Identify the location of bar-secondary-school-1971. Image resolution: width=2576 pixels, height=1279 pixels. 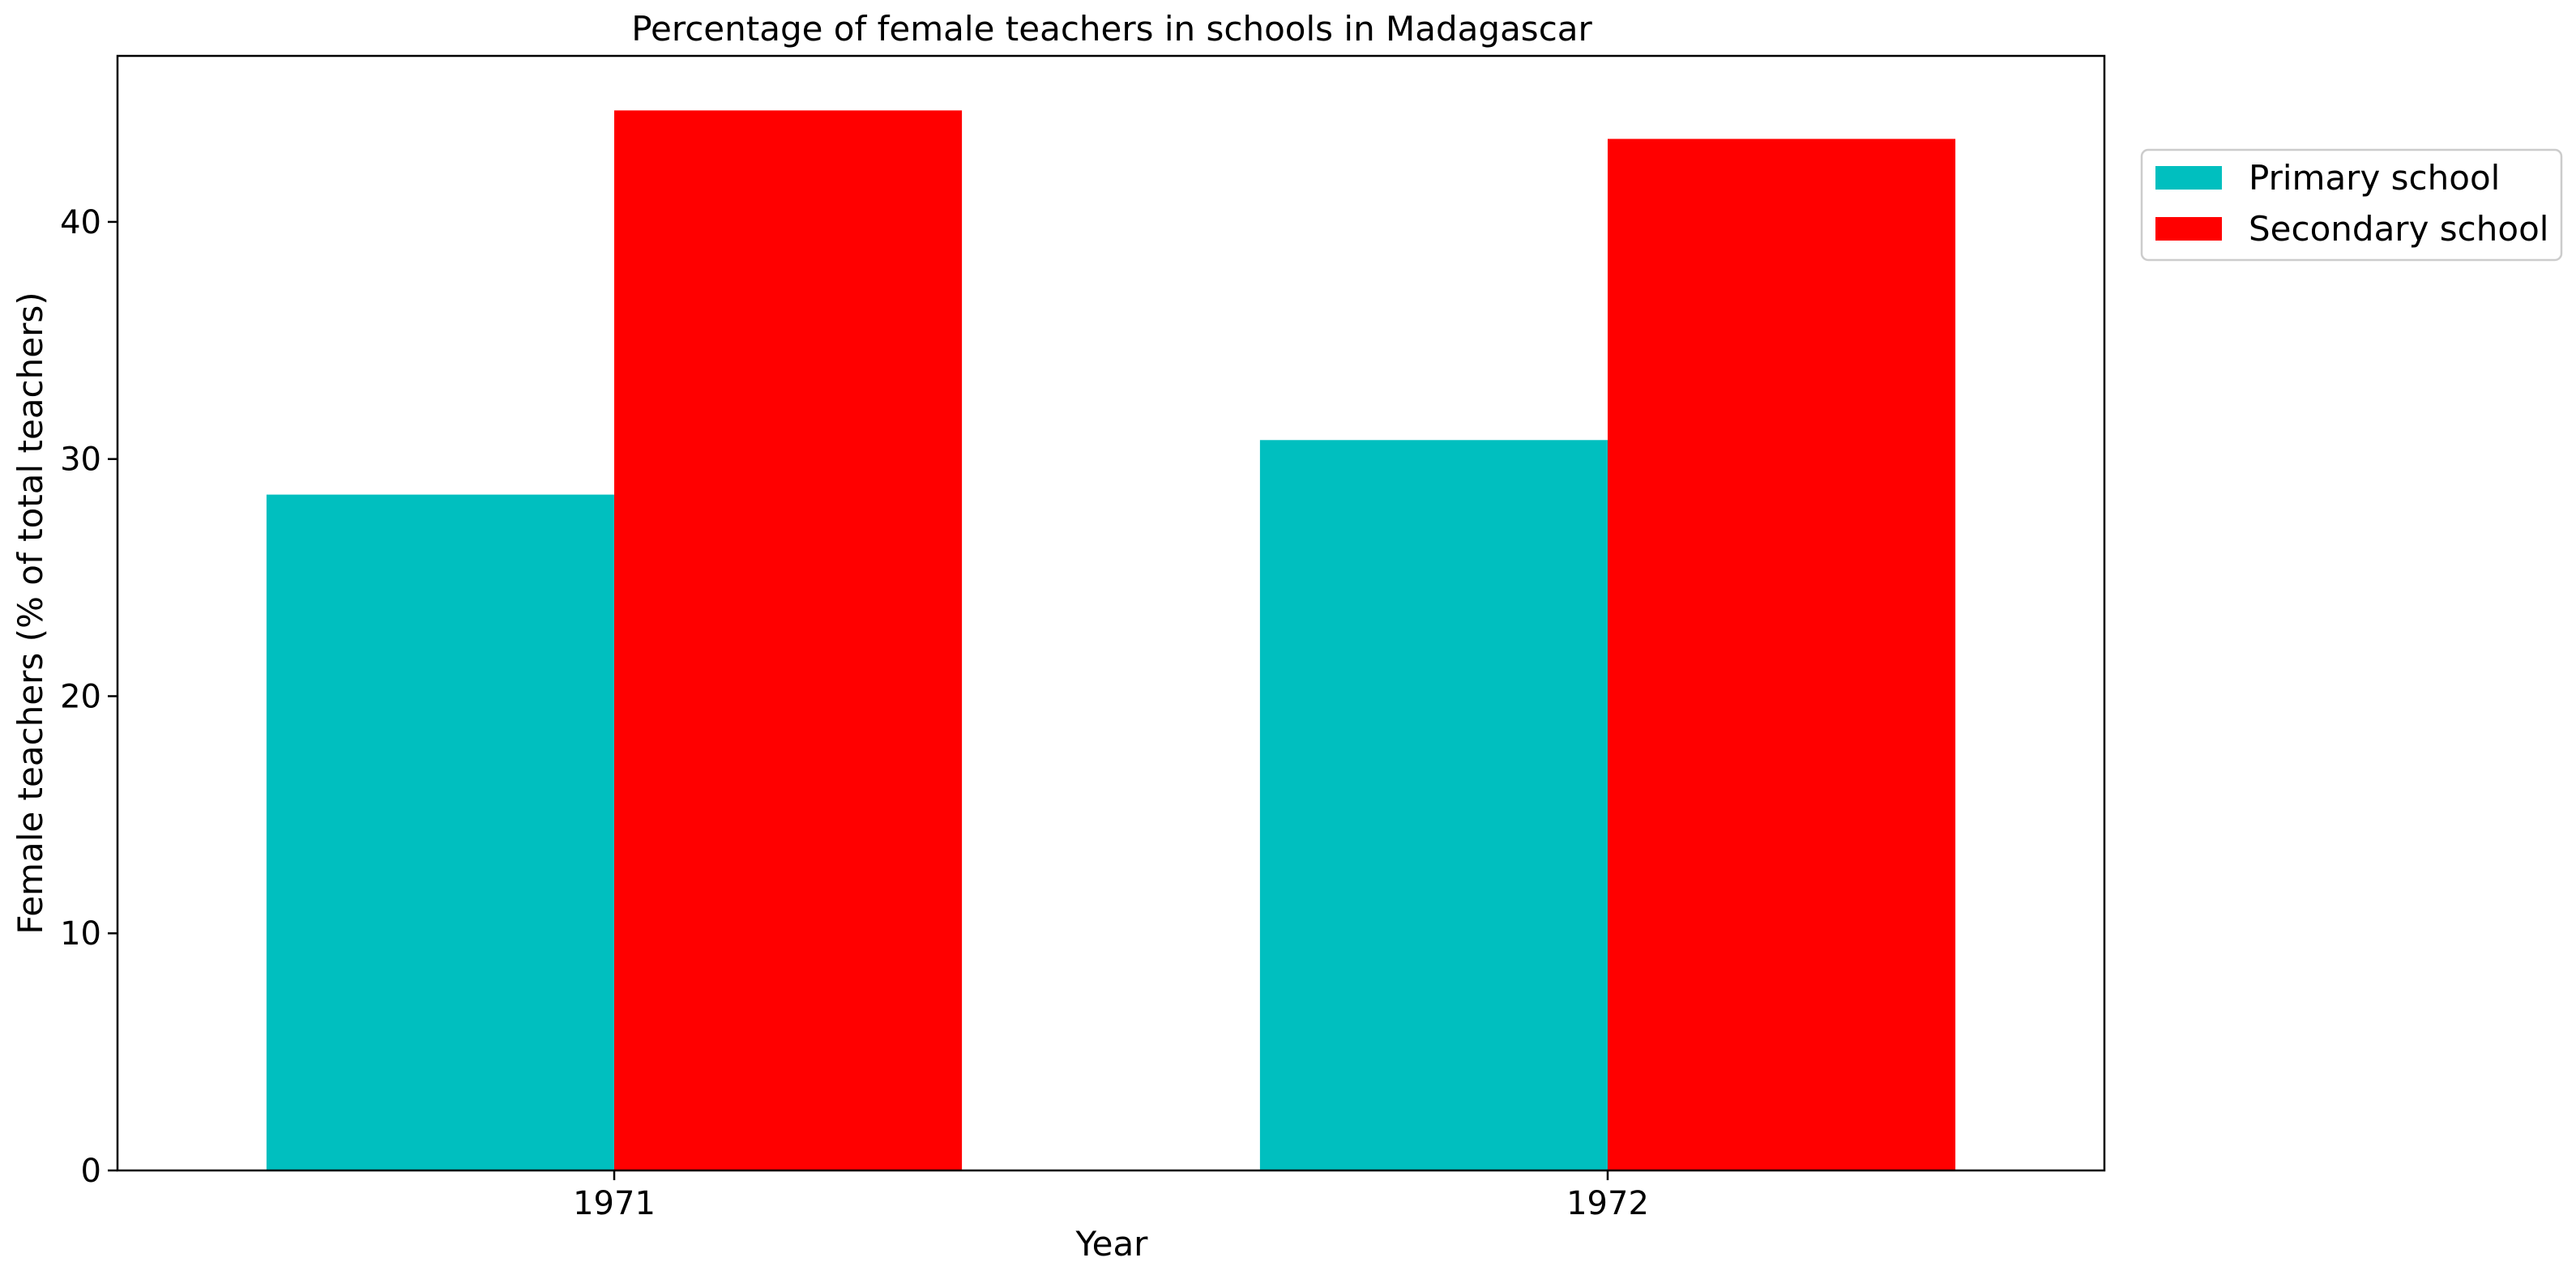
(788, 640).